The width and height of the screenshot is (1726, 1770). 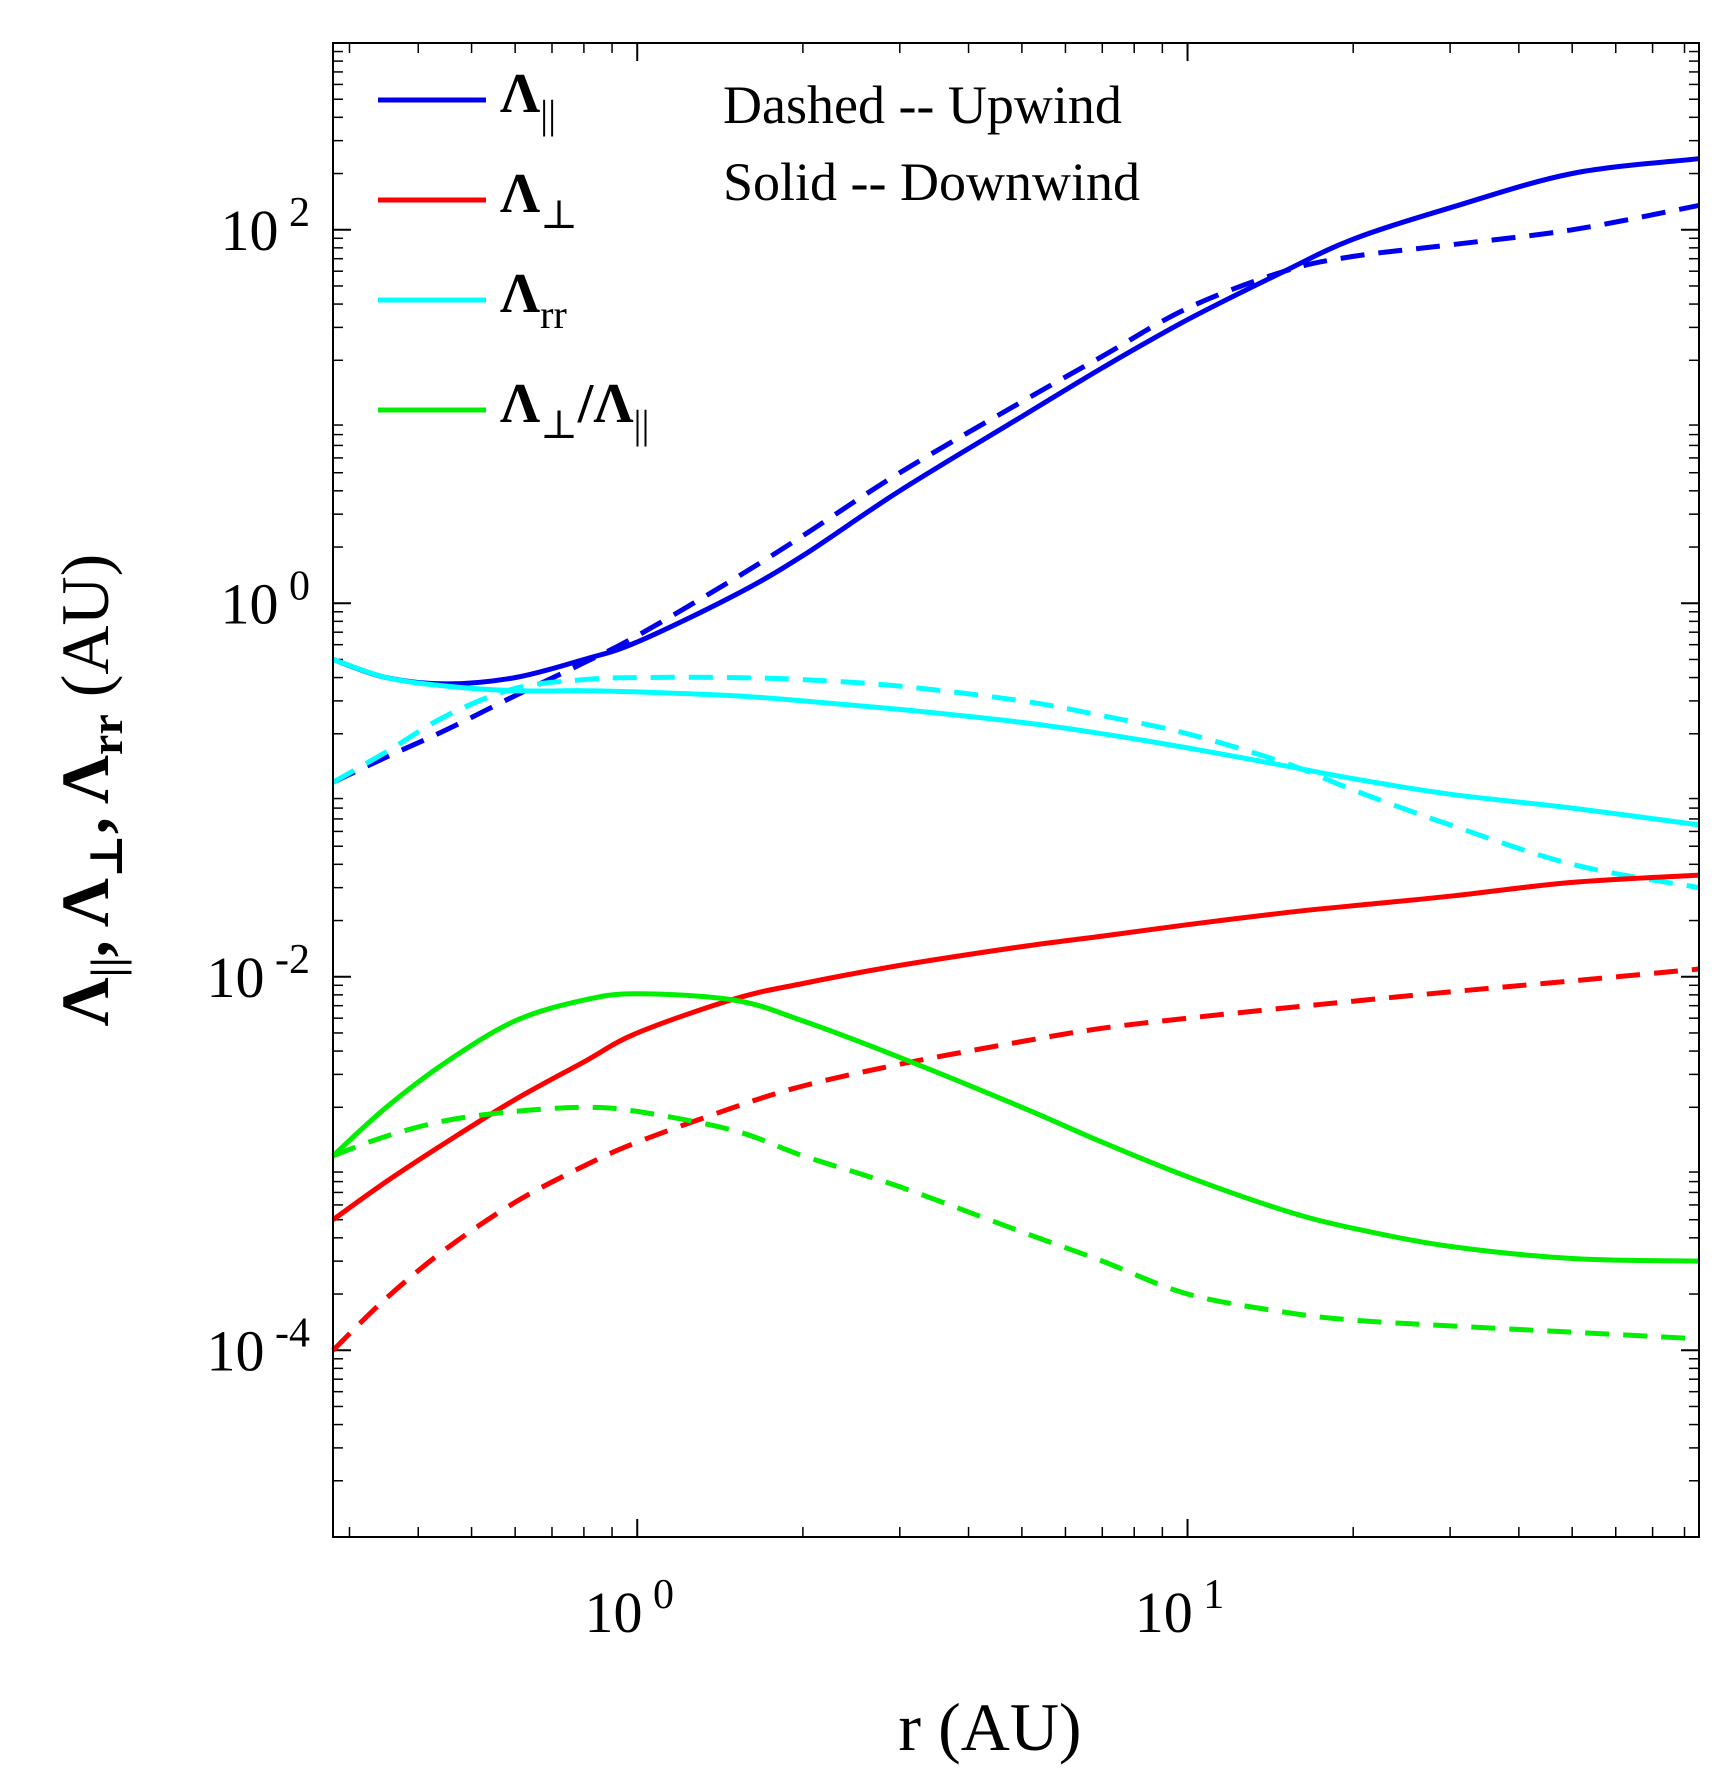 I want to click on annotation-downwind: Solid -- Downwind, so click(x=931, y=182).